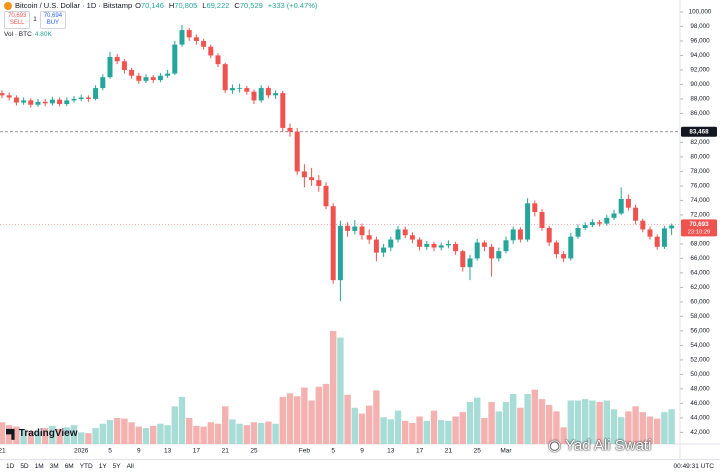  What do you see at coordinates (700, 389) in the screenshot?
I see `y-tick-label: 48,000` at bounding box center [700, 389].